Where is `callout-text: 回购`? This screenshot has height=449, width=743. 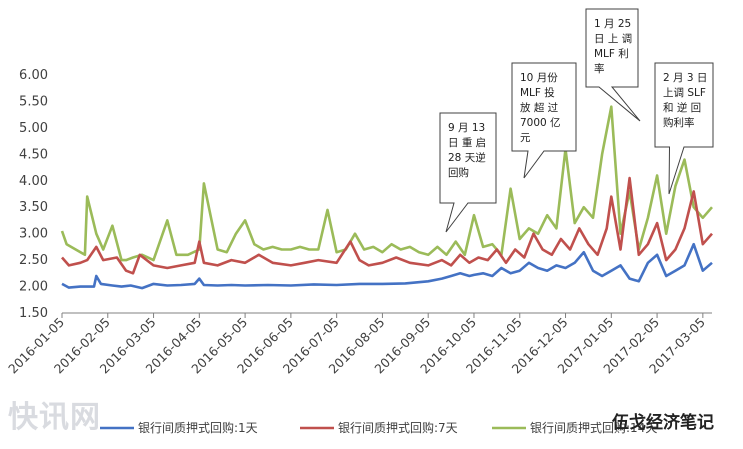 callout-text: 回购 is located at coordinates (458, 172).